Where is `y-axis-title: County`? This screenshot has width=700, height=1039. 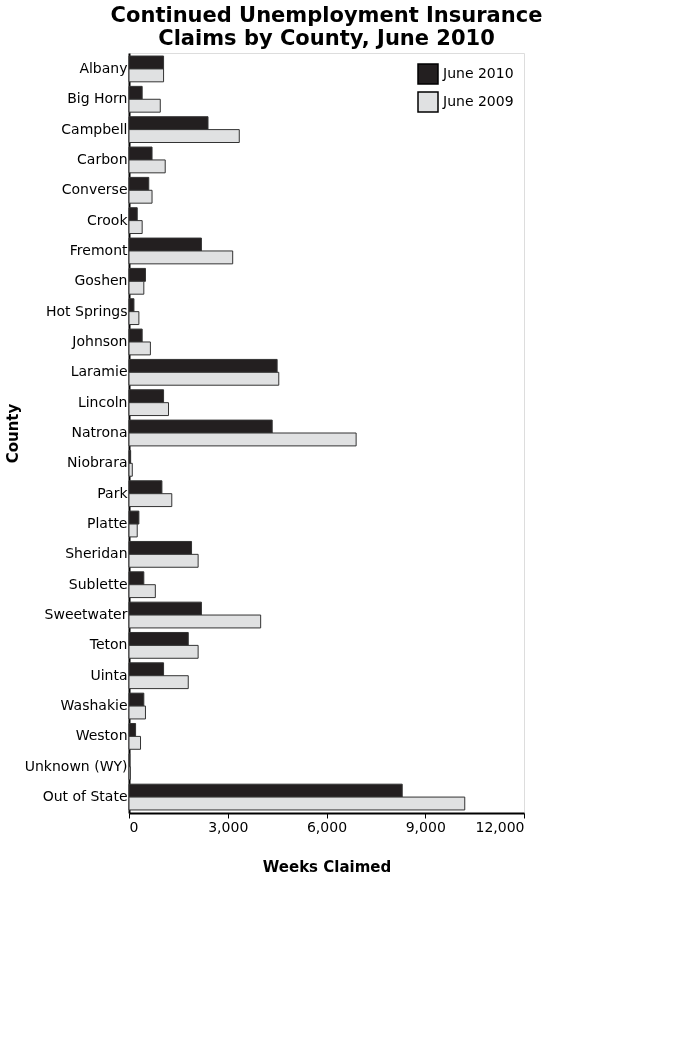 y-axis-title: County is located at coordinates (12, 433).